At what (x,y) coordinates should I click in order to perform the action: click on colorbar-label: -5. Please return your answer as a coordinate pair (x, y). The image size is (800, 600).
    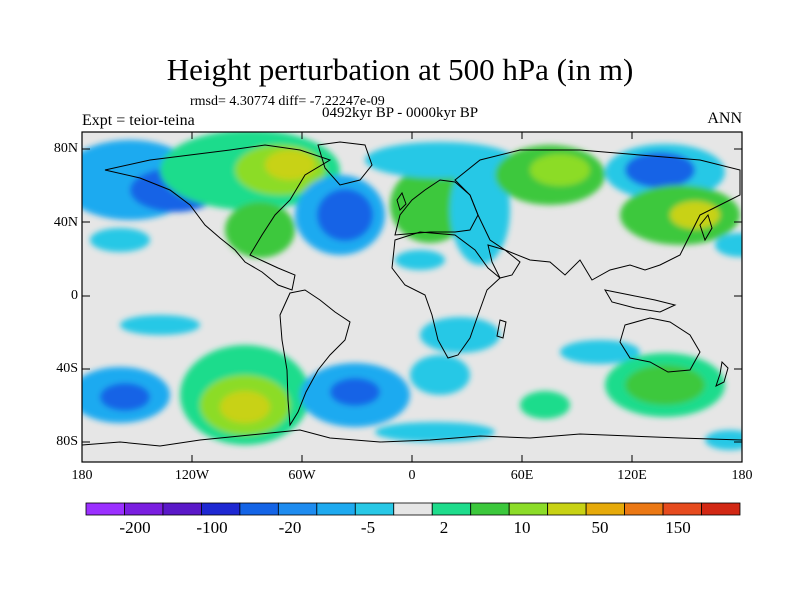
    Looking at the image, I should click on (368, 527).